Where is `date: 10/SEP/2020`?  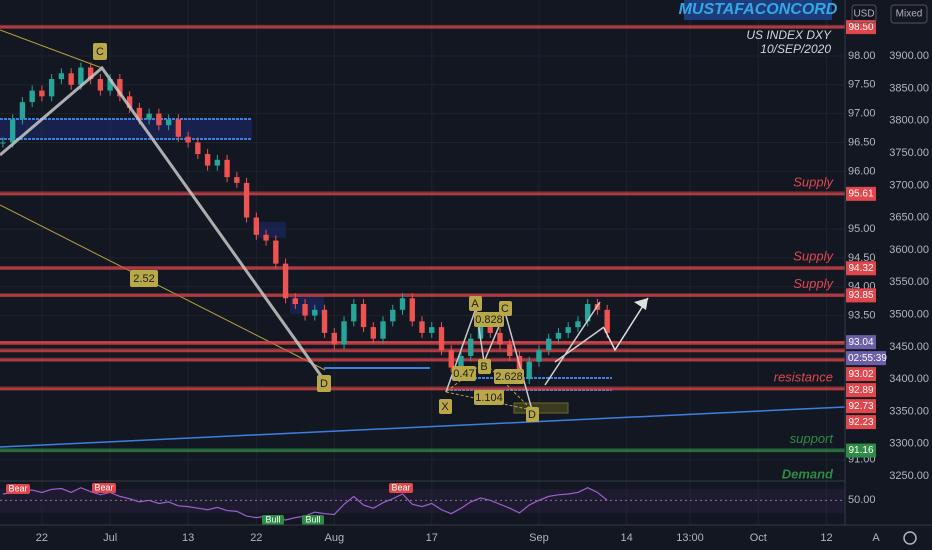
date: 10/SEP/2020 is located at coordinates (795, 49).